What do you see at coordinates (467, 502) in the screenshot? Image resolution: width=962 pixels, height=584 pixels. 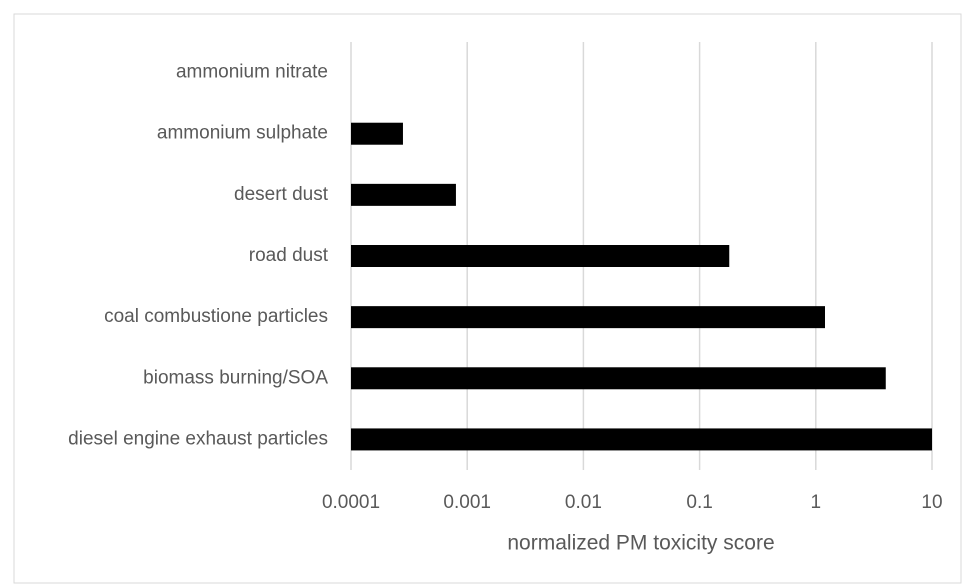 I see `x-tick-label: 0.001` at bounding box center [467, 502].